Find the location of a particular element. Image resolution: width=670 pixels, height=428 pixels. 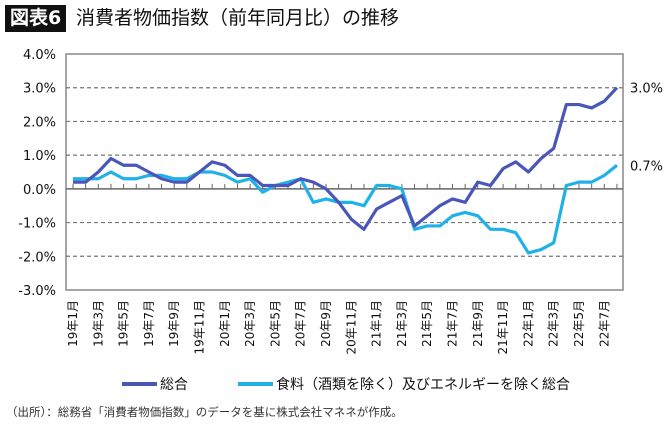

legend-label: 総合 is located at coordinates (174, 385).